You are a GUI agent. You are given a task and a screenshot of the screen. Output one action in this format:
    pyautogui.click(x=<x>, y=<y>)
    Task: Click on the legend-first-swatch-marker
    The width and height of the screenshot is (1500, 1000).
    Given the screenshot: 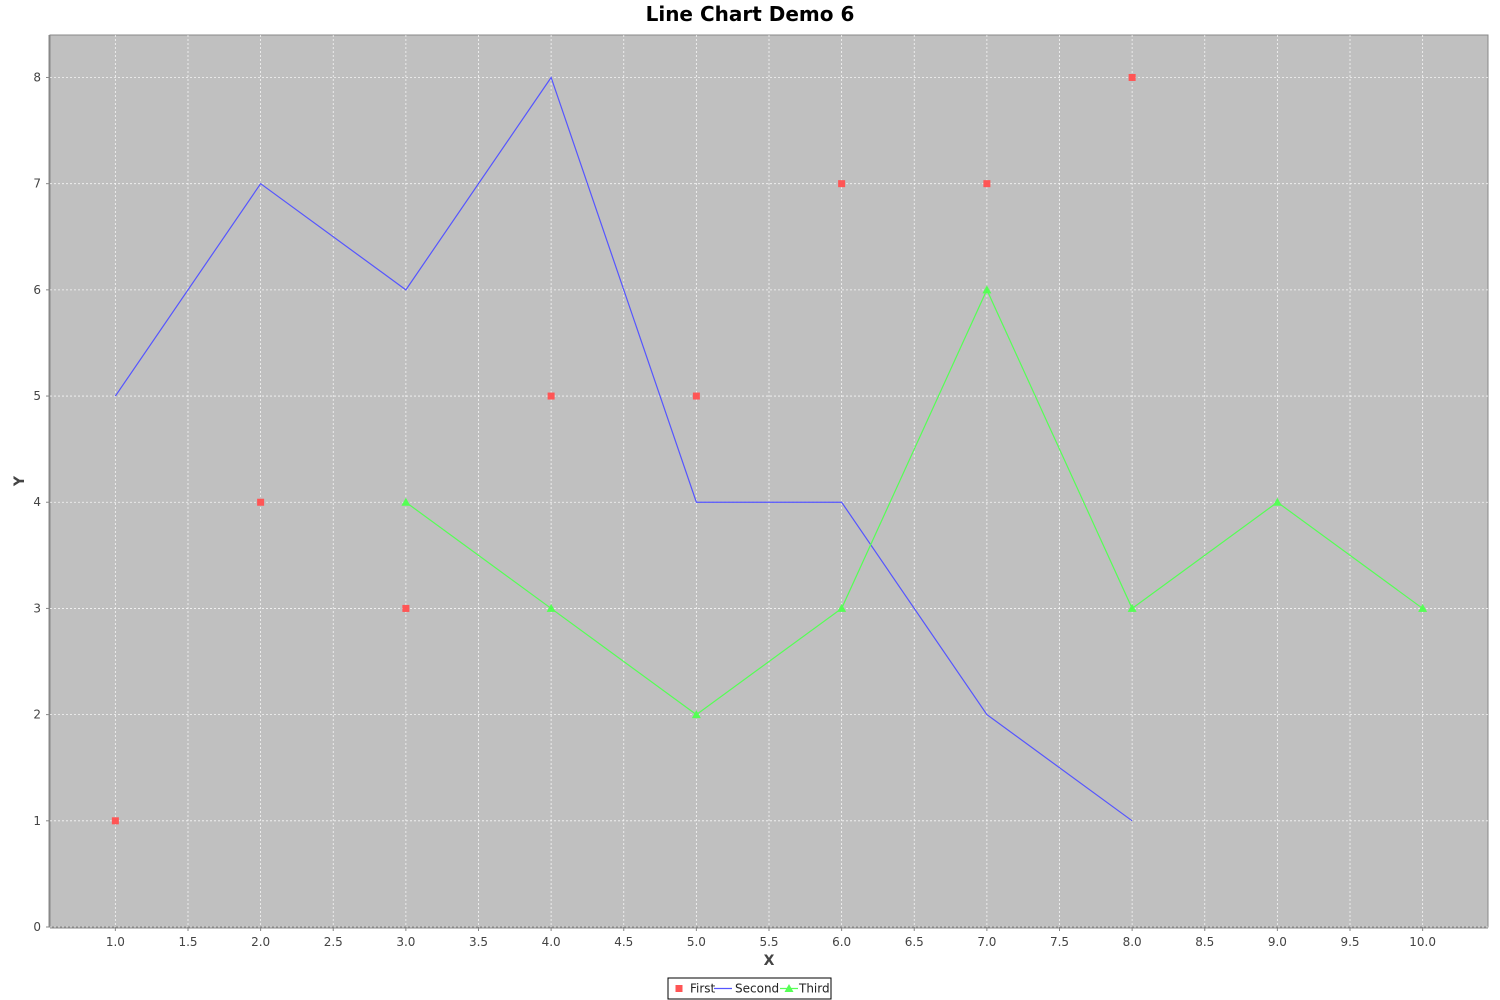 What is the action you would take?
    pyautogui.click(x=679, y=988)
    